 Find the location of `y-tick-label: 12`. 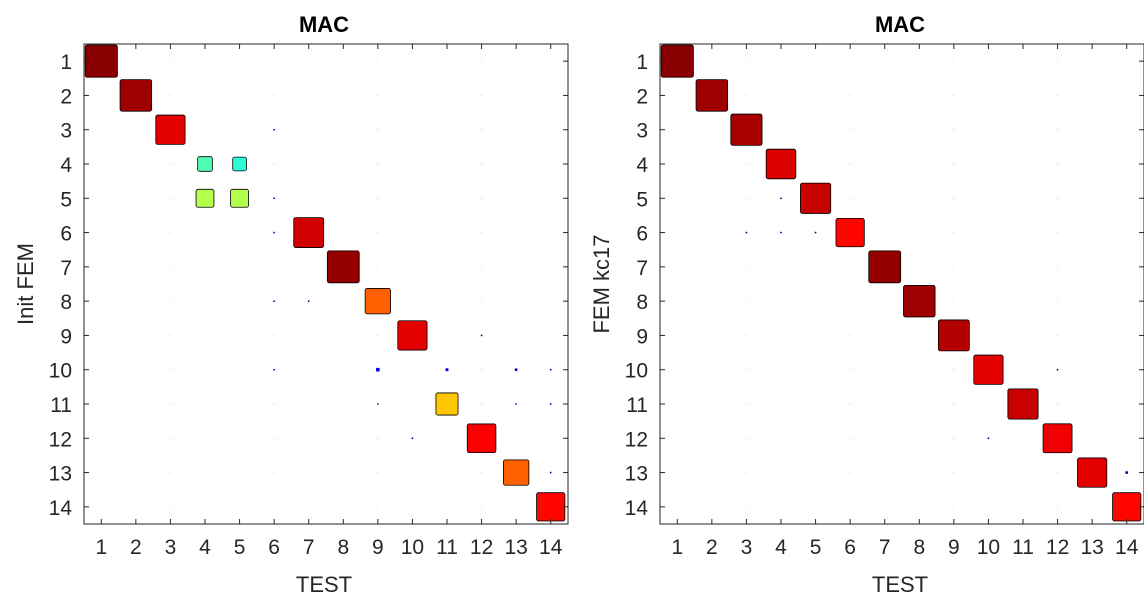

y-tick-label: 12 is located at coordinates (60, 439).